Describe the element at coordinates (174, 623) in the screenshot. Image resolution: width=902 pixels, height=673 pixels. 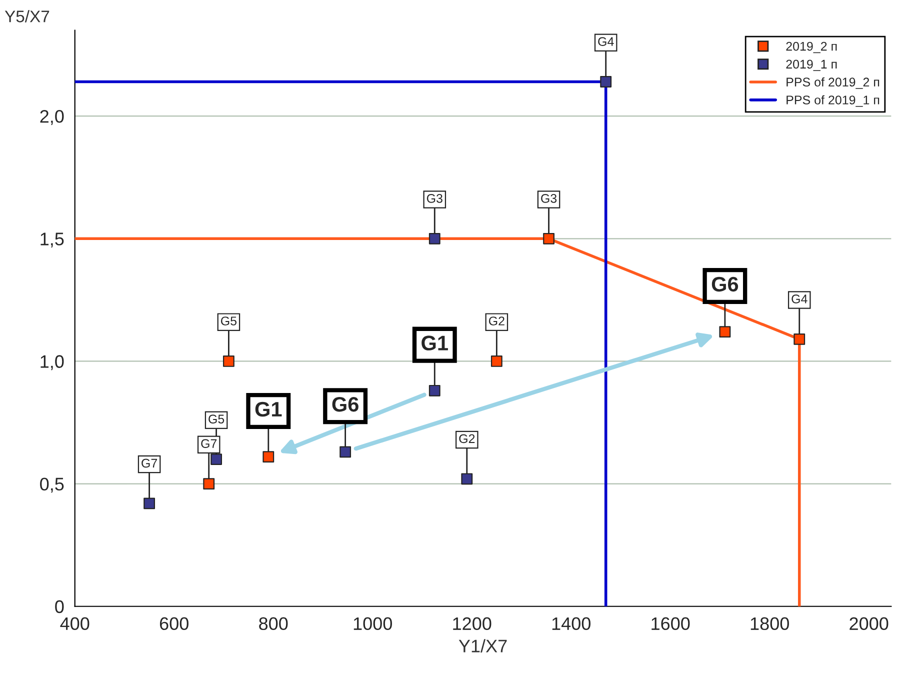
I see `x-tick-label: 600` at that location.